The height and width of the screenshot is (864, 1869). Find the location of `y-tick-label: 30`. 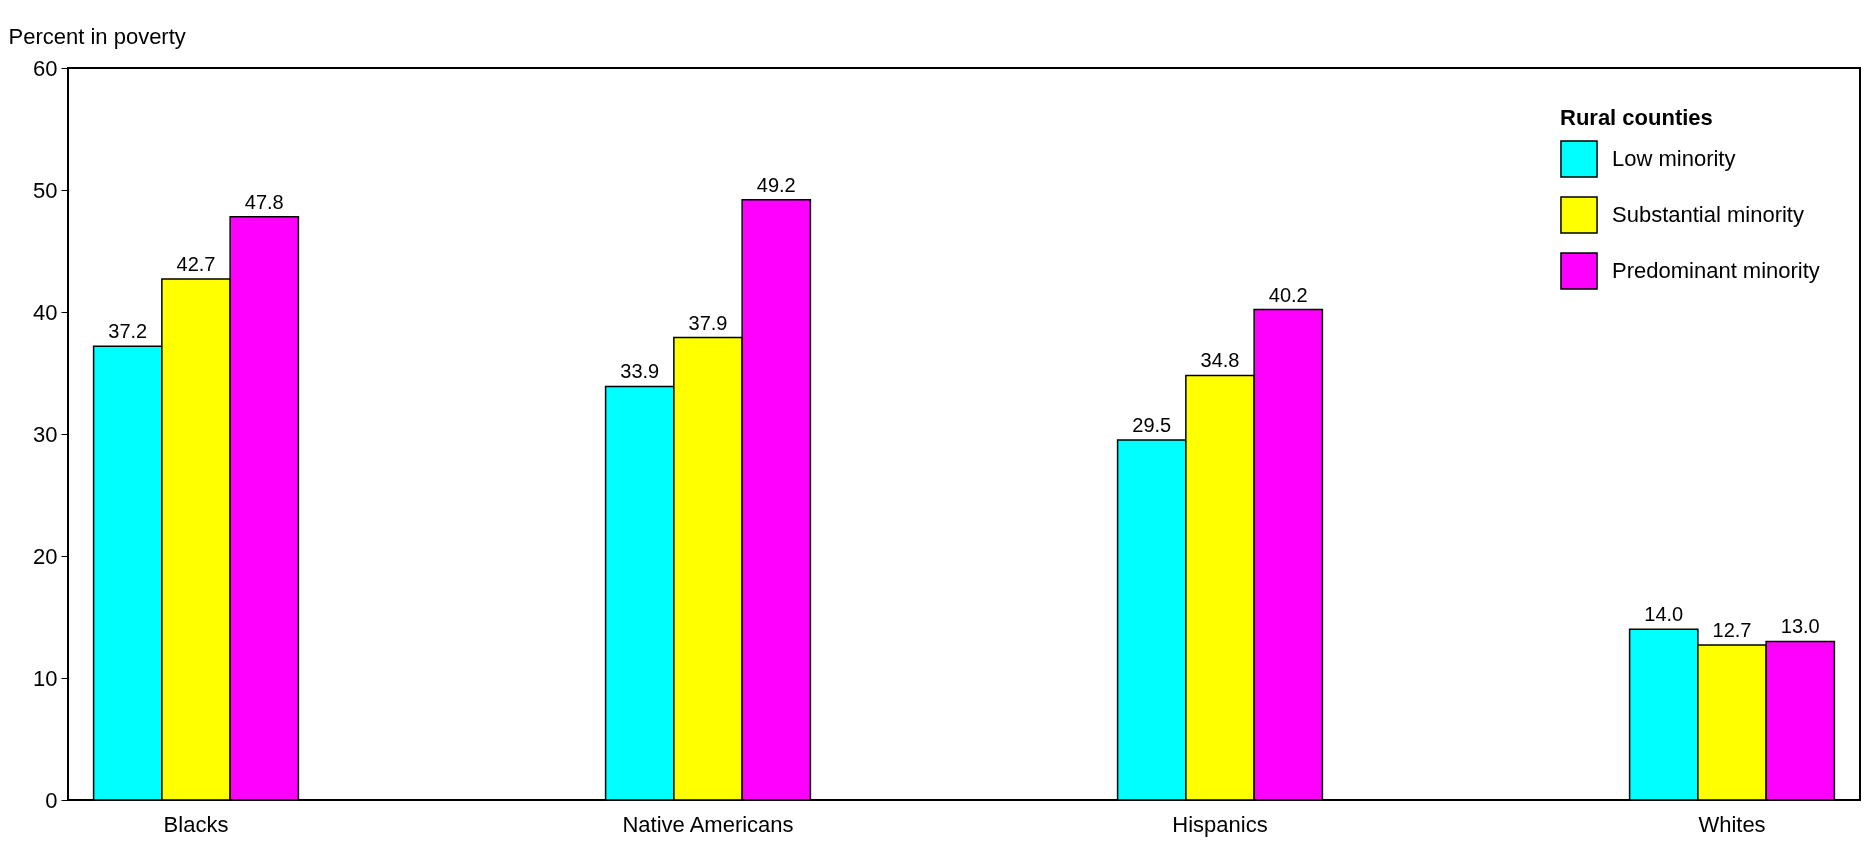

y-tick-label: 30 is located at coordinates (45, 434).